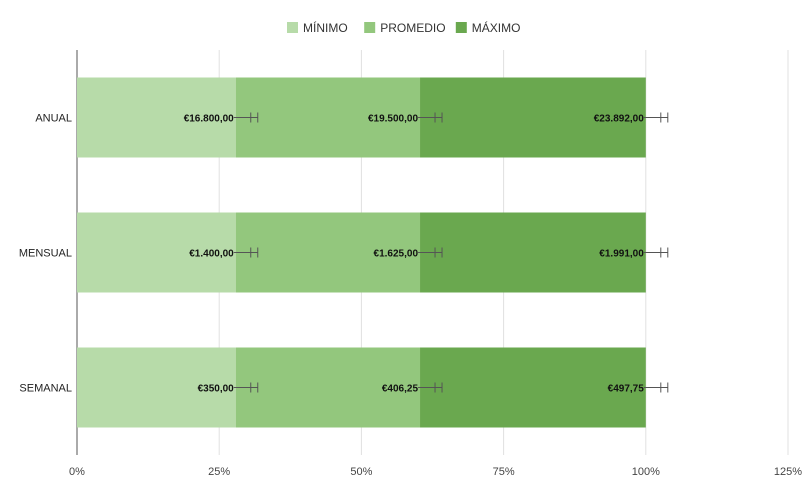 The width and height of the screenshot is (811, 500). What do you see at coordinates (209, 119) in the screenshot?
I see `data-label: €16.800,00` at bounding box center [209, 119].